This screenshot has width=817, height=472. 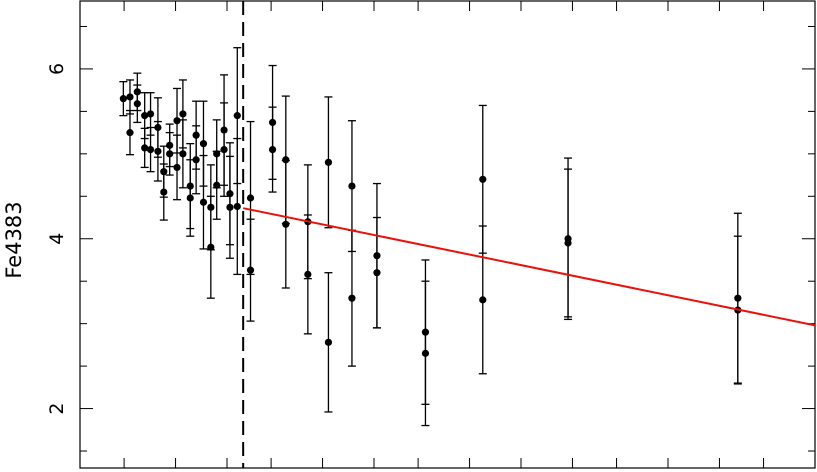 I want to click on y-tick-label: 6, so click(x=57, y=69).